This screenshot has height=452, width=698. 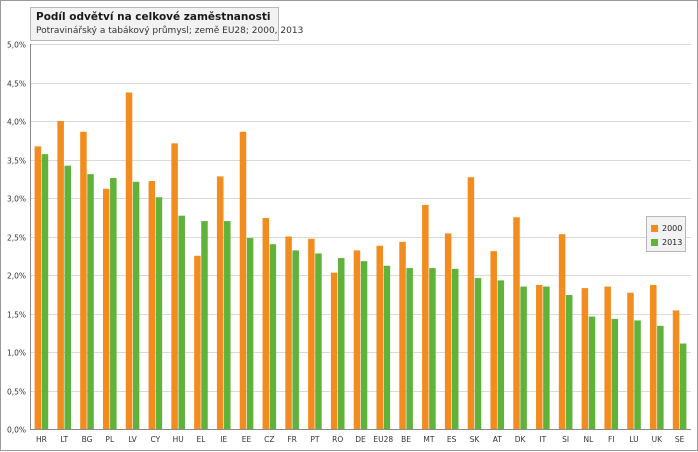 What do you see at coordinates (475, 439) in the screenshot?
I see `x-tick-label: SK` at bounding box center [475, 439].